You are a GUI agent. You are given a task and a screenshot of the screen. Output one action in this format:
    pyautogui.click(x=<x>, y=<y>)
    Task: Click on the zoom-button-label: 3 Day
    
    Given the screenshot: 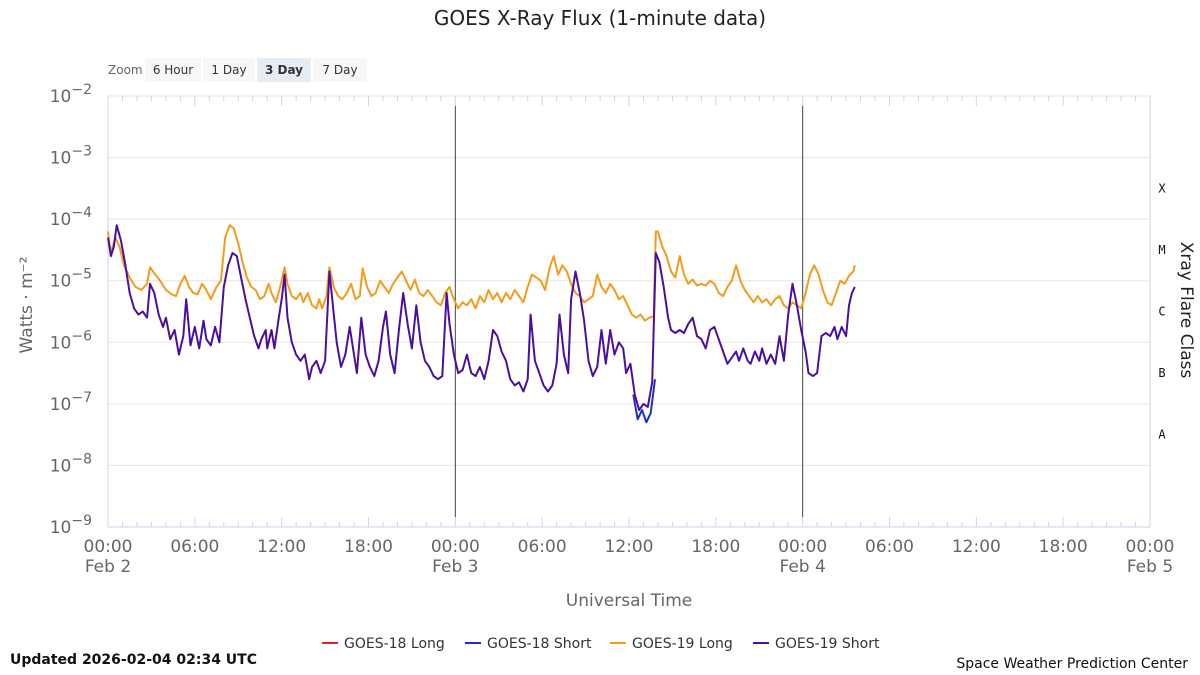 What is the action you would take?
    pyautogui.click(x=284, y=70)
    